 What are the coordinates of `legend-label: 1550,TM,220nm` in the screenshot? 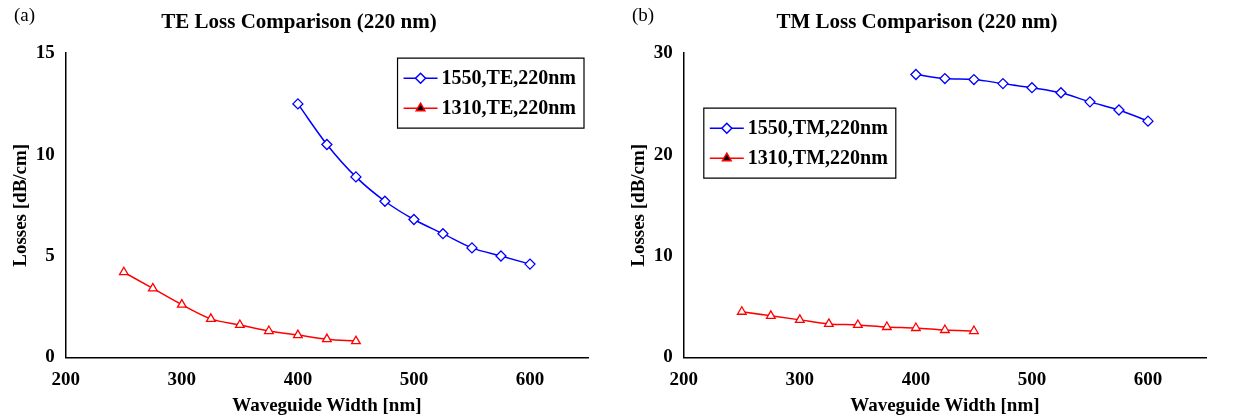 It's located at (818, 127).